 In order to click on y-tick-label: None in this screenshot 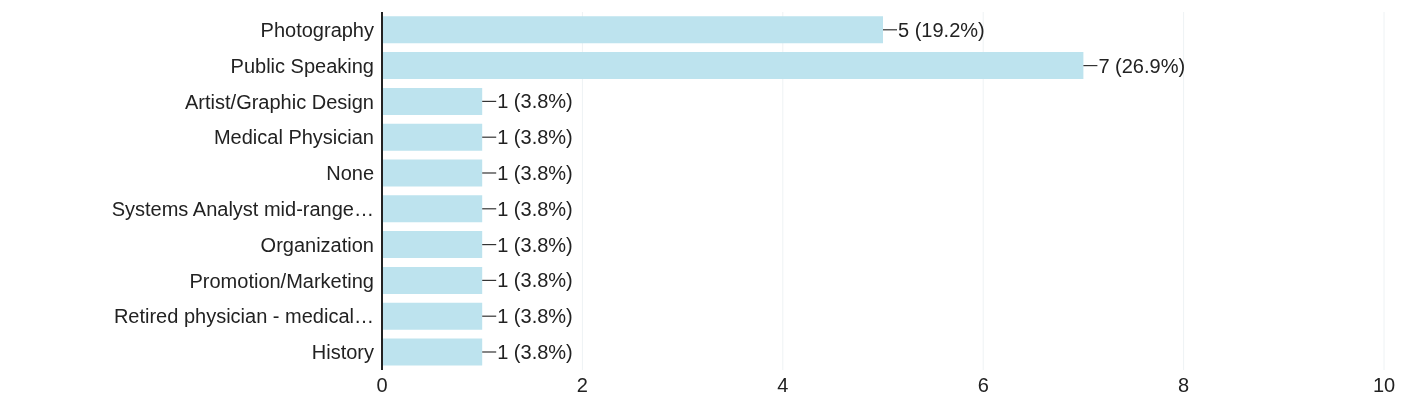, I will do `click(350, 173)`.